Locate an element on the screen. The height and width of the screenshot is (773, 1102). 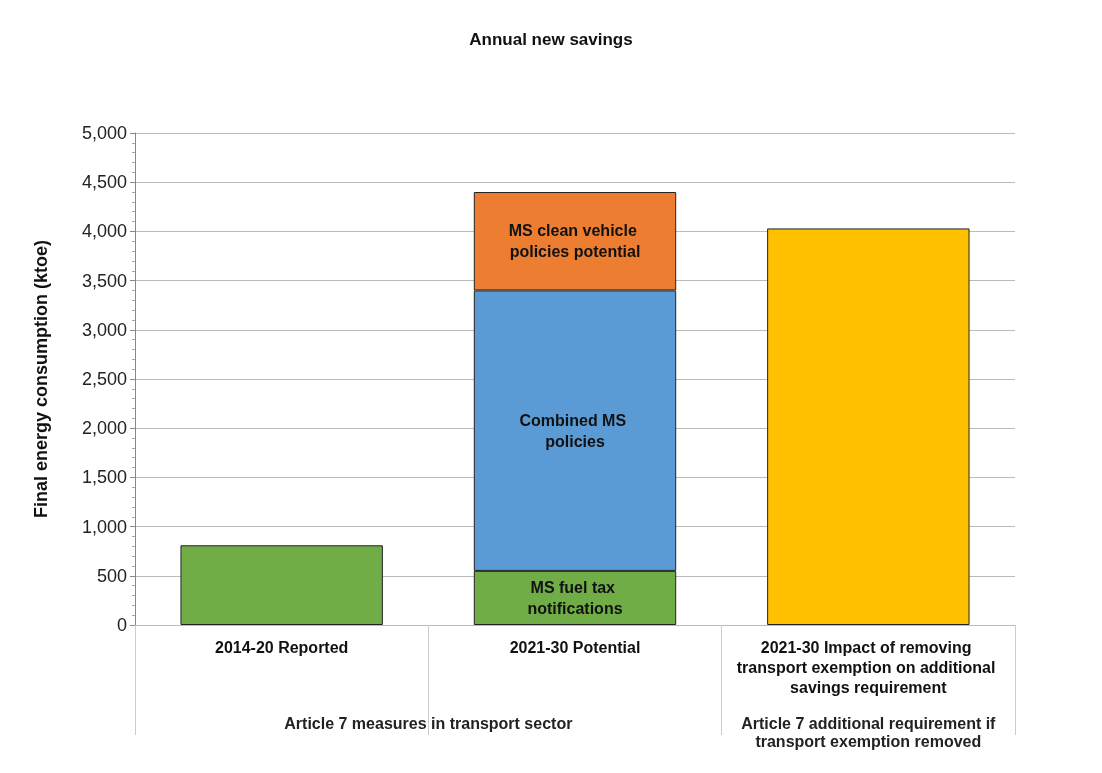
y-tick-label: 2,500 is located at coordinates (104, 379).